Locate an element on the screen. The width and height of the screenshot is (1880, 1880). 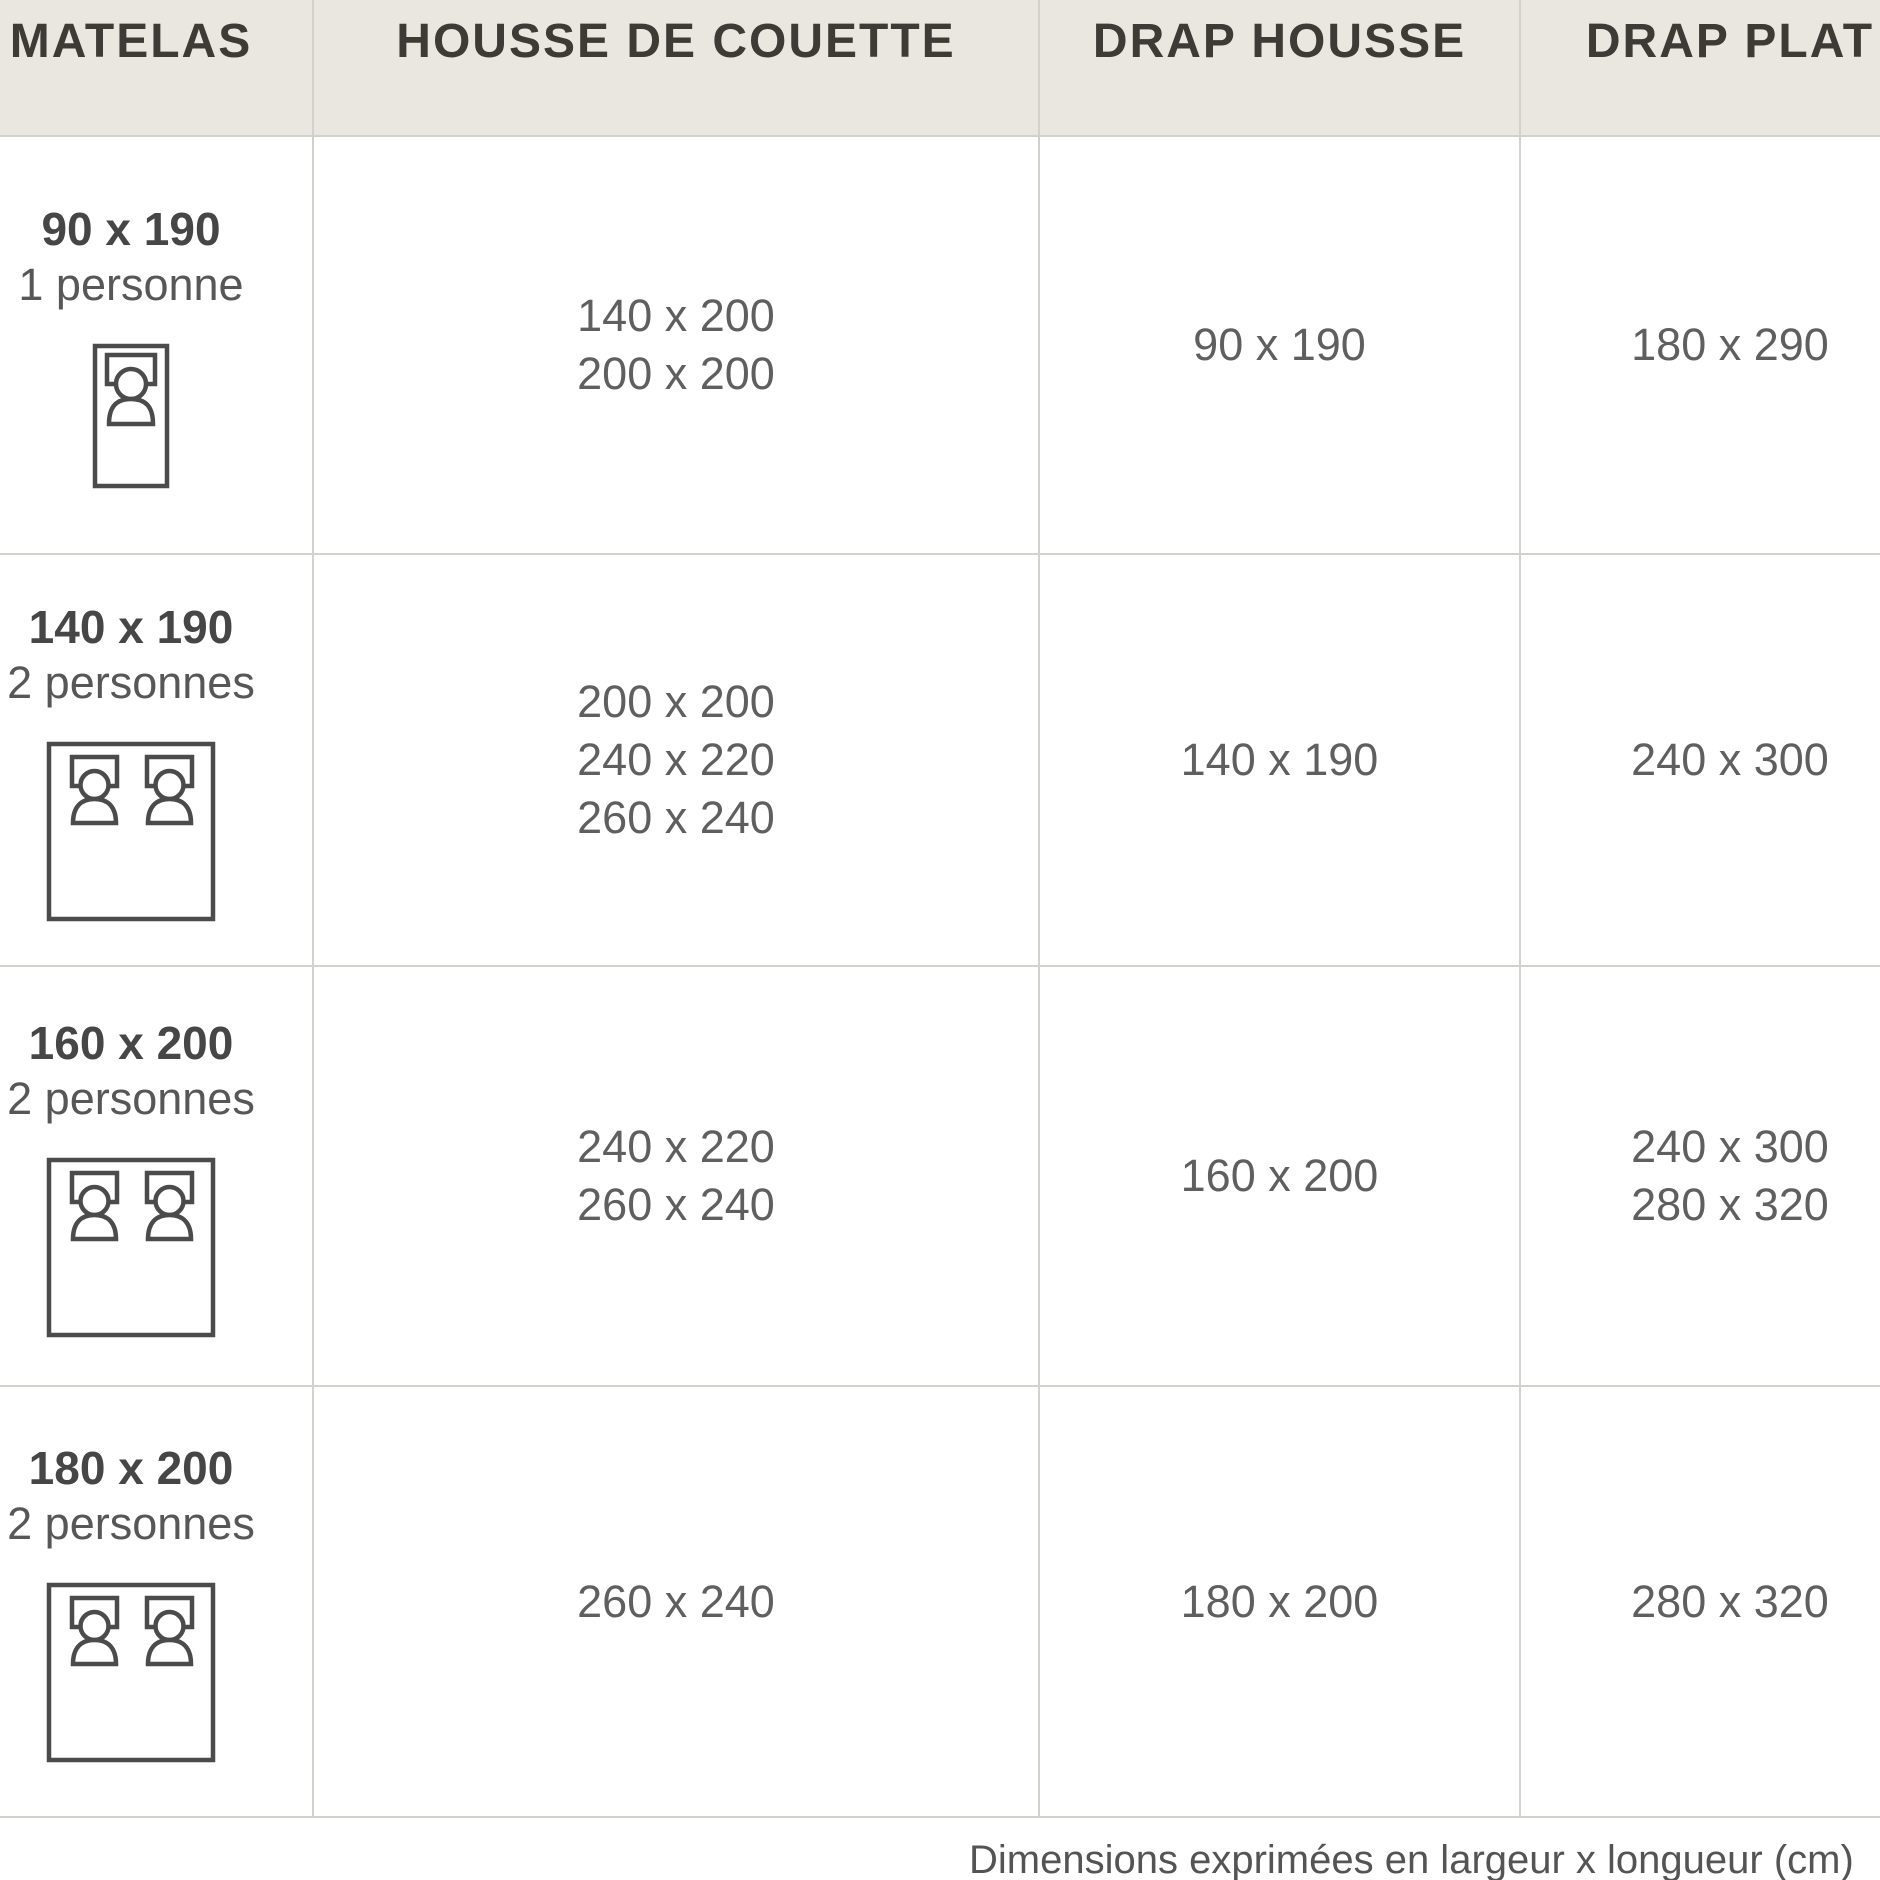
matelas-cell-180x200: 180 x 200 2 personnes is located at coordinates (156, 1602).